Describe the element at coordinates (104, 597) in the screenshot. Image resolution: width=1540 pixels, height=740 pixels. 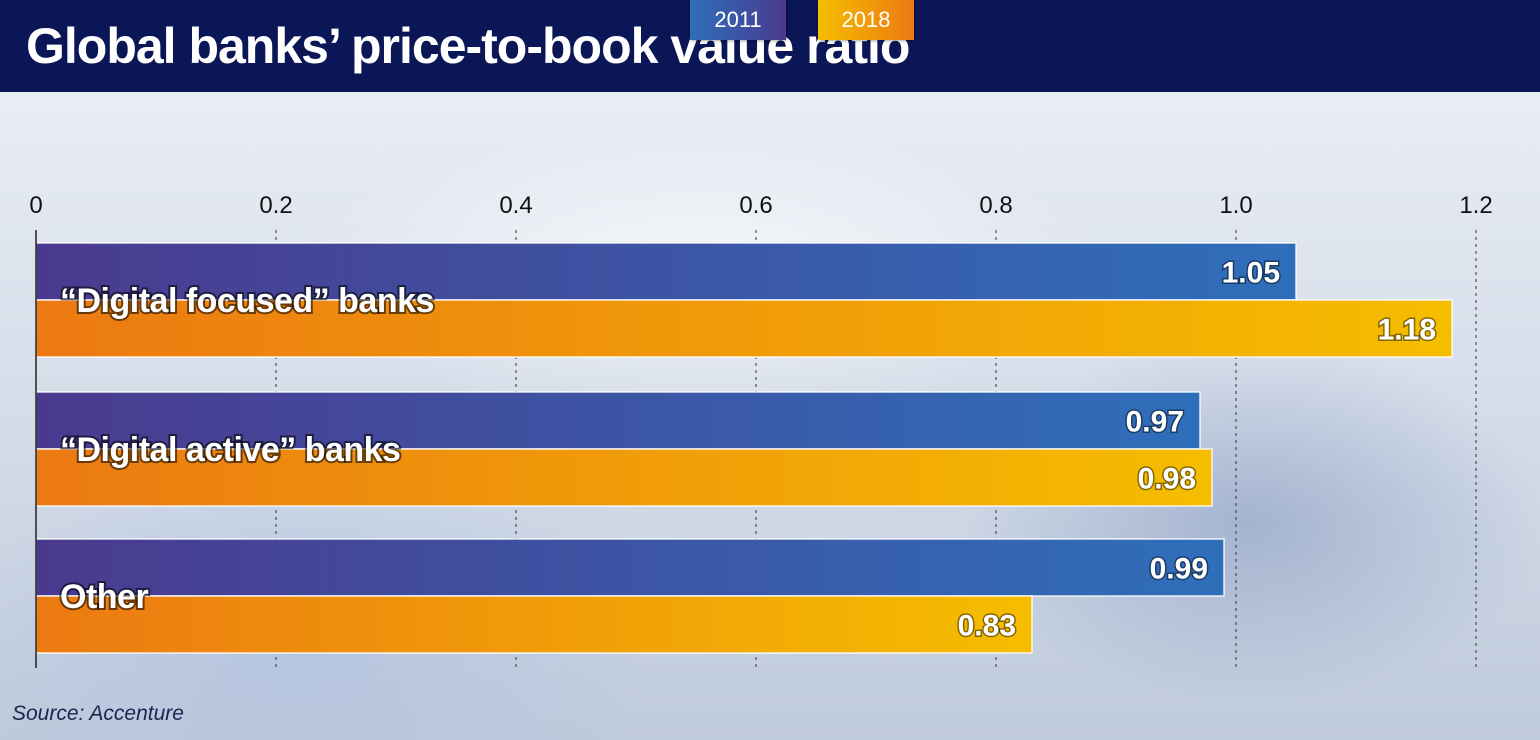
I see `category-label: Other` at that location.